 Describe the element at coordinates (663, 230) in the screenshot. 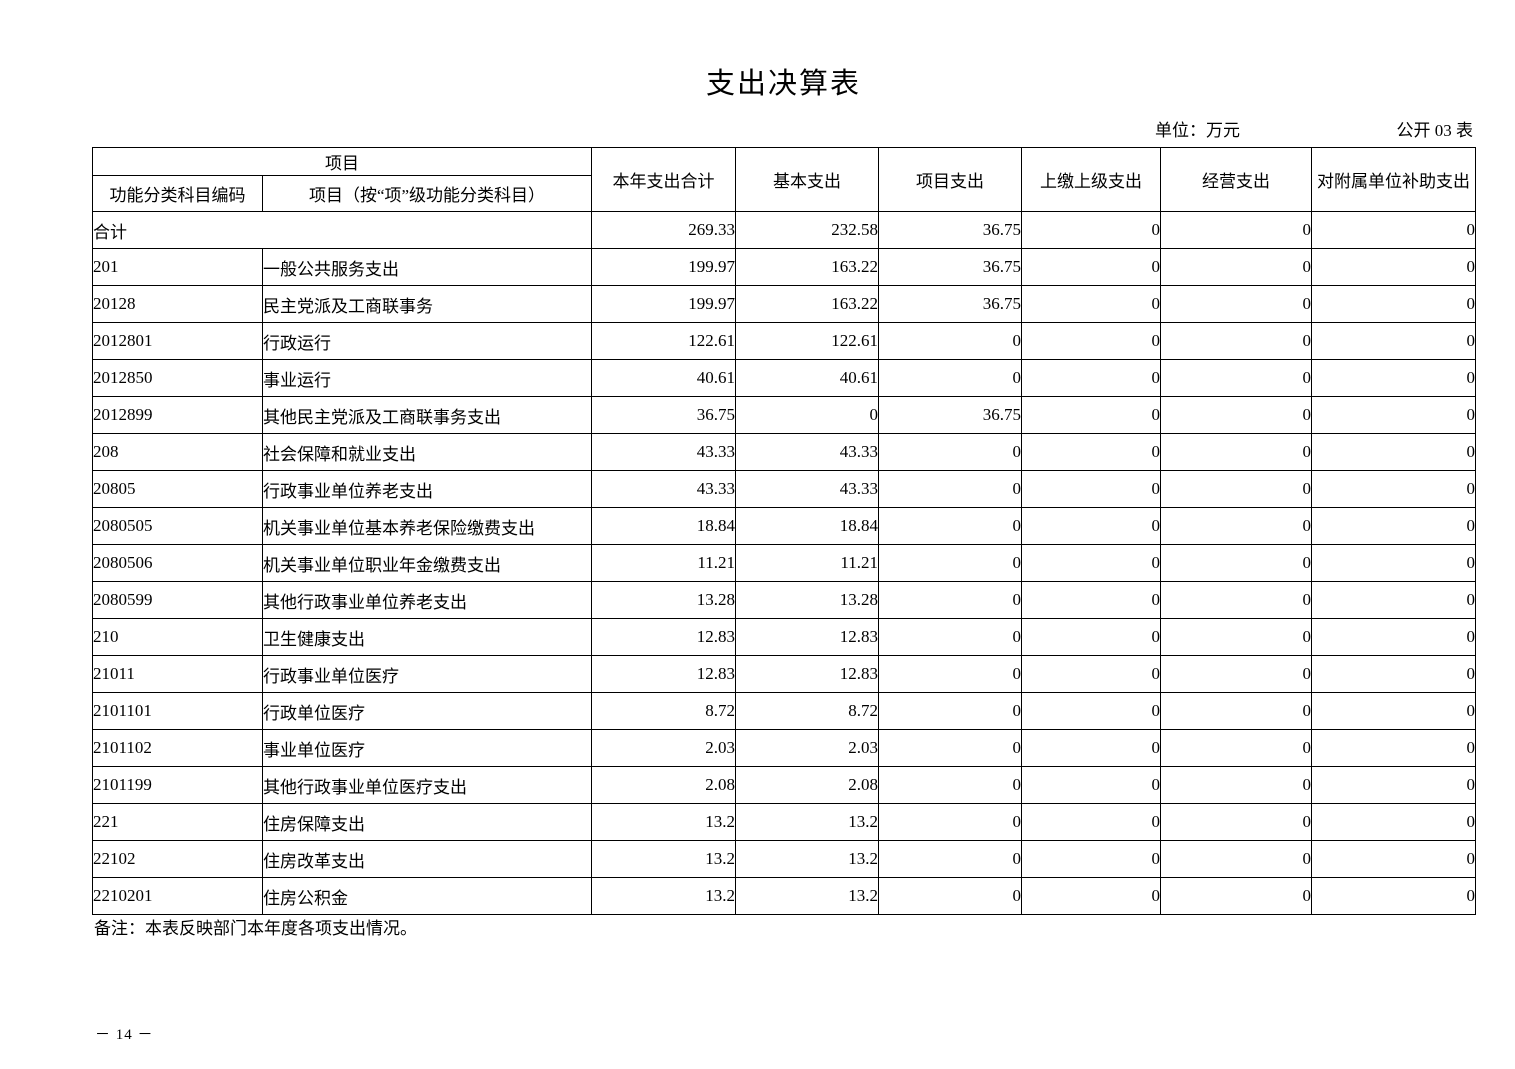

I see `amount-cell: 269.33` at that location.